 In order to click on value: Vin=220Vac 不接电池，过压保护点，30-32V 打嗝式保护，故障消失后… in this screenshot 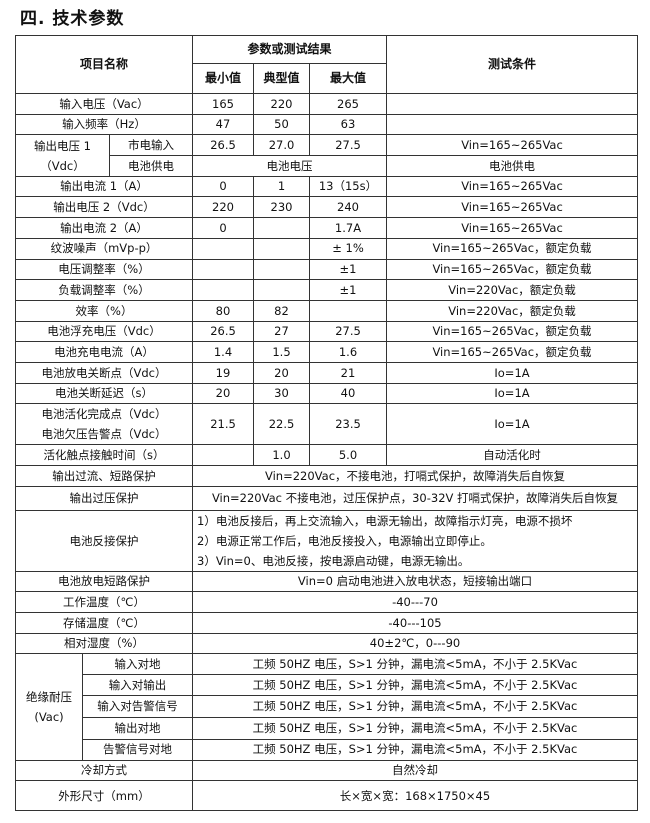, I will do `click(415, 498)`.